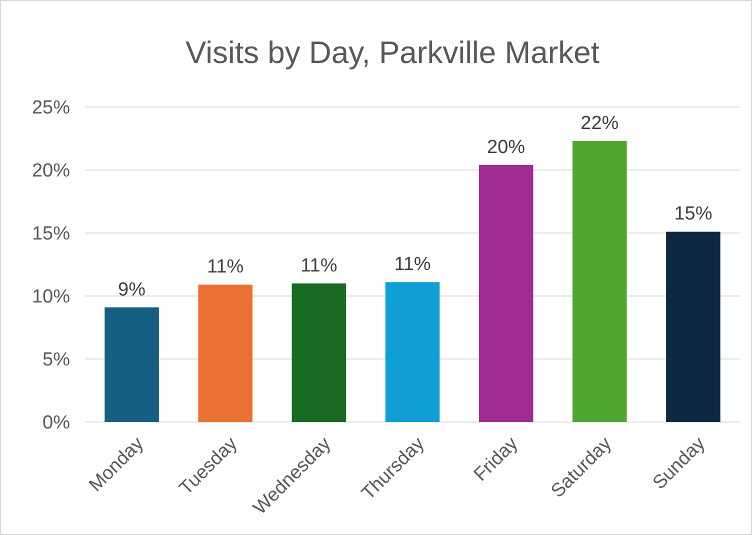 Image resolution: width=752 pixels, height=535 pixels. I want to click on data-label: 22%, so click(599, 123).